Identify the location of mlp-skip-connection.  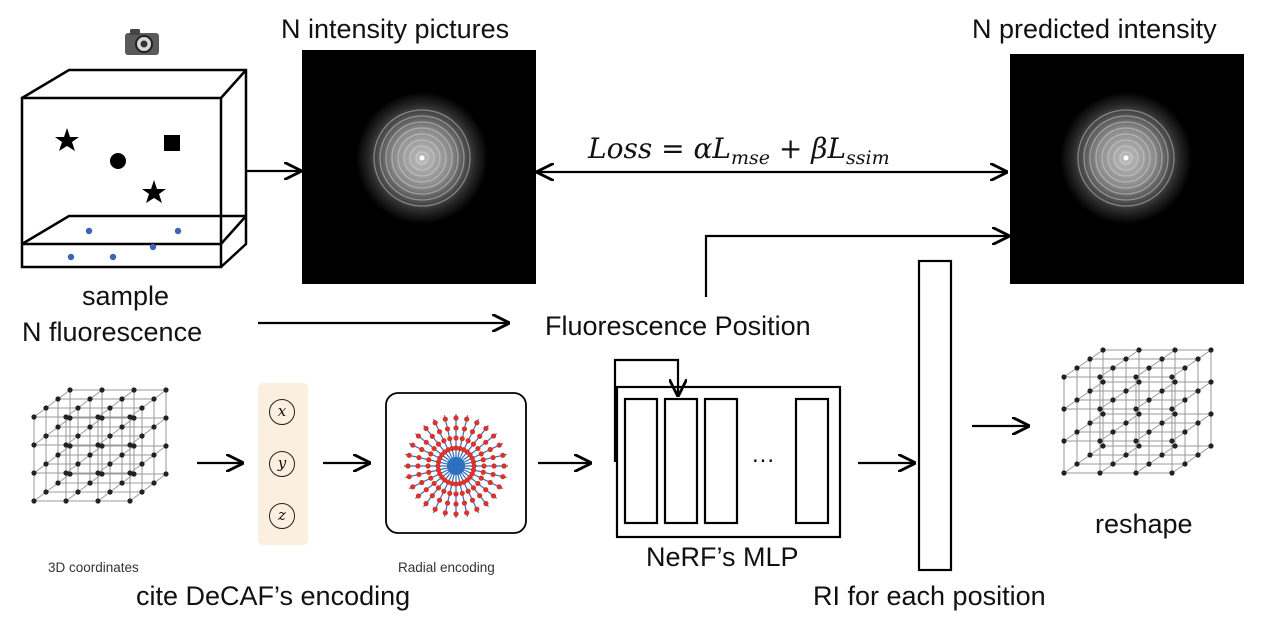
(645, 410).